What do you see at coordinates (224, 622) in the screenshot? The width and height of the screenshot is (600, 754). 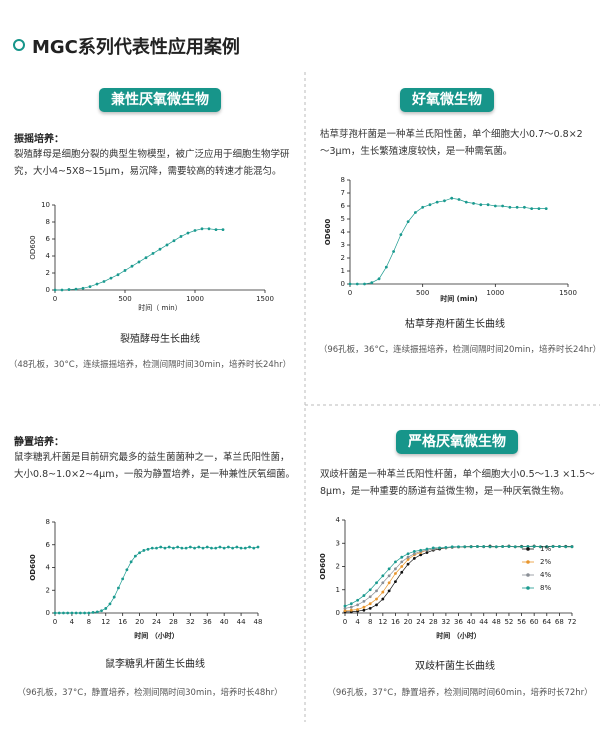 I see `x-tick-label: 40` at bounding box center [224, 622].